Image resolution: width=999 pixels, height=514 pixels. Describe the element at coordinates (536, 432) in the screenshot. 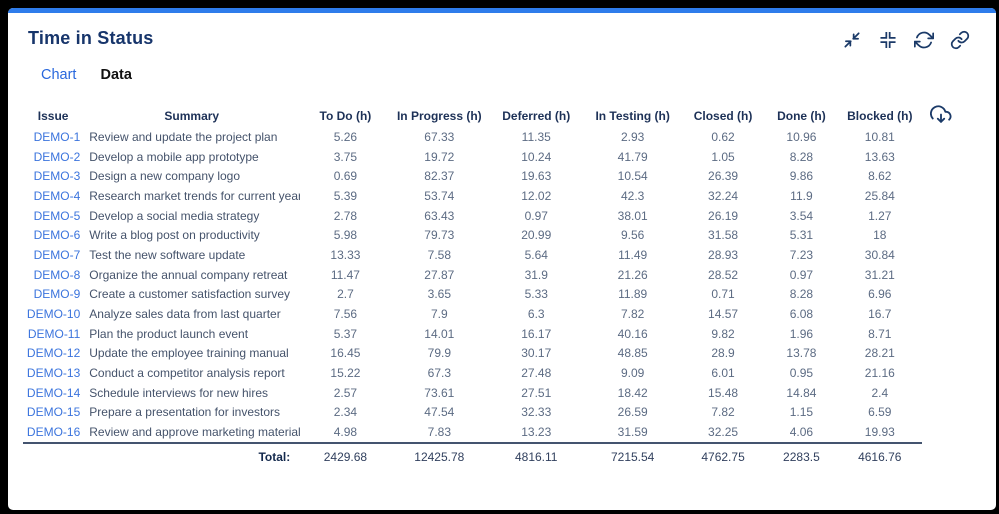

I see `value-cell: 13.23` at that location.